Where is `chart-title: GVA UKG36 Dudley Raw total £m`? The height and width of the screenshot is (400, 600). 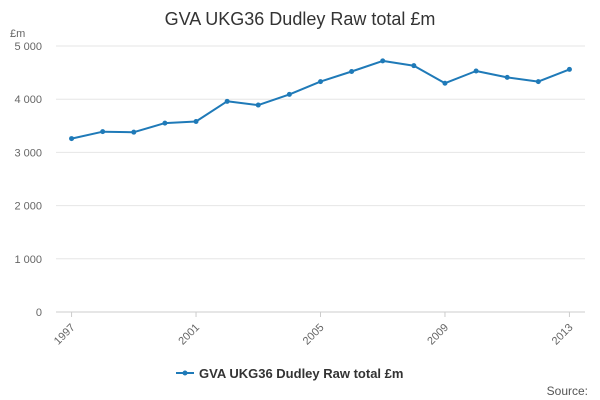
chart-title: GVA UKG36 Dudley Raw total £m is located at coordinates (300, 19).